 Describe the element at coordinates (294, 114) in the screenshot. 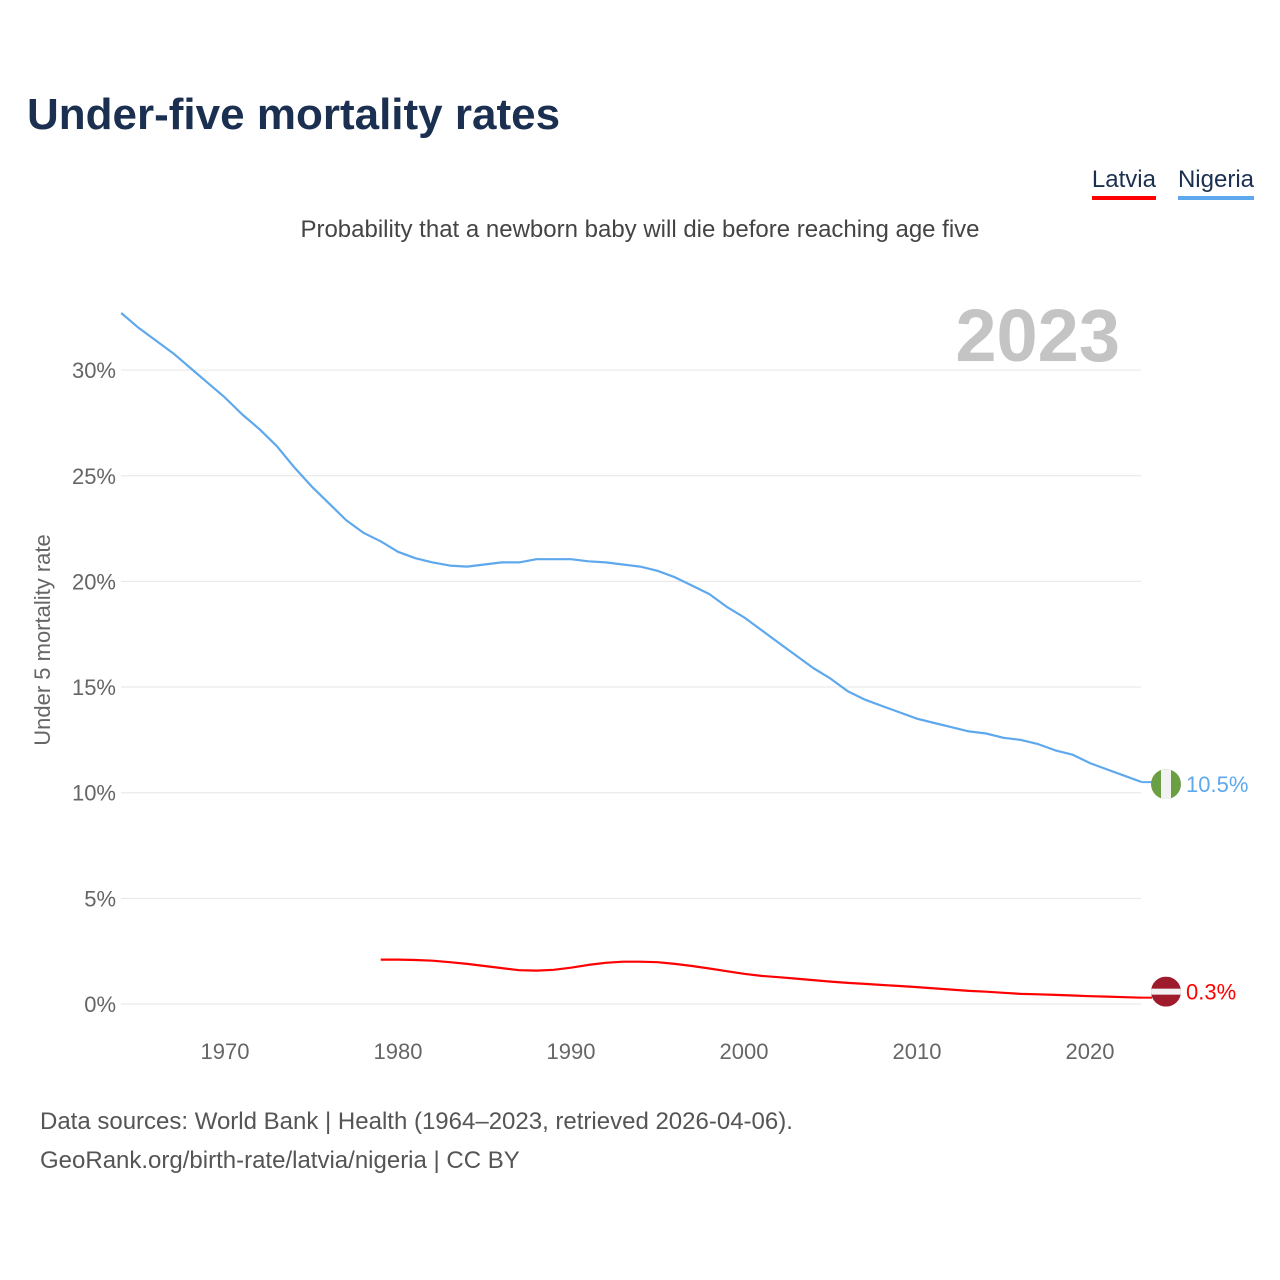

I see `chart-title: Under-five mortality rates` at that location.